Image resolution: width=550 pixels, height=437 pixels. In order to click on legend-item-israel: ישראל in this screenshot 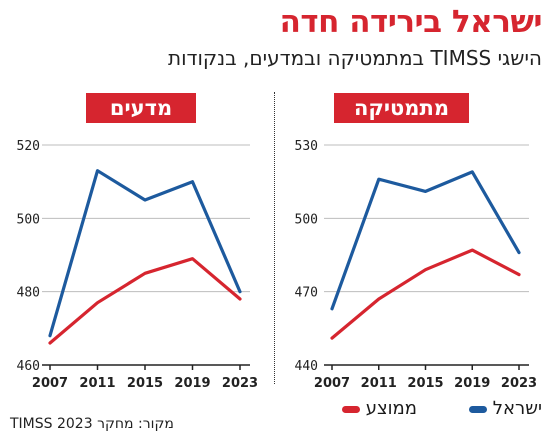, I will do `click(505, 409)`.